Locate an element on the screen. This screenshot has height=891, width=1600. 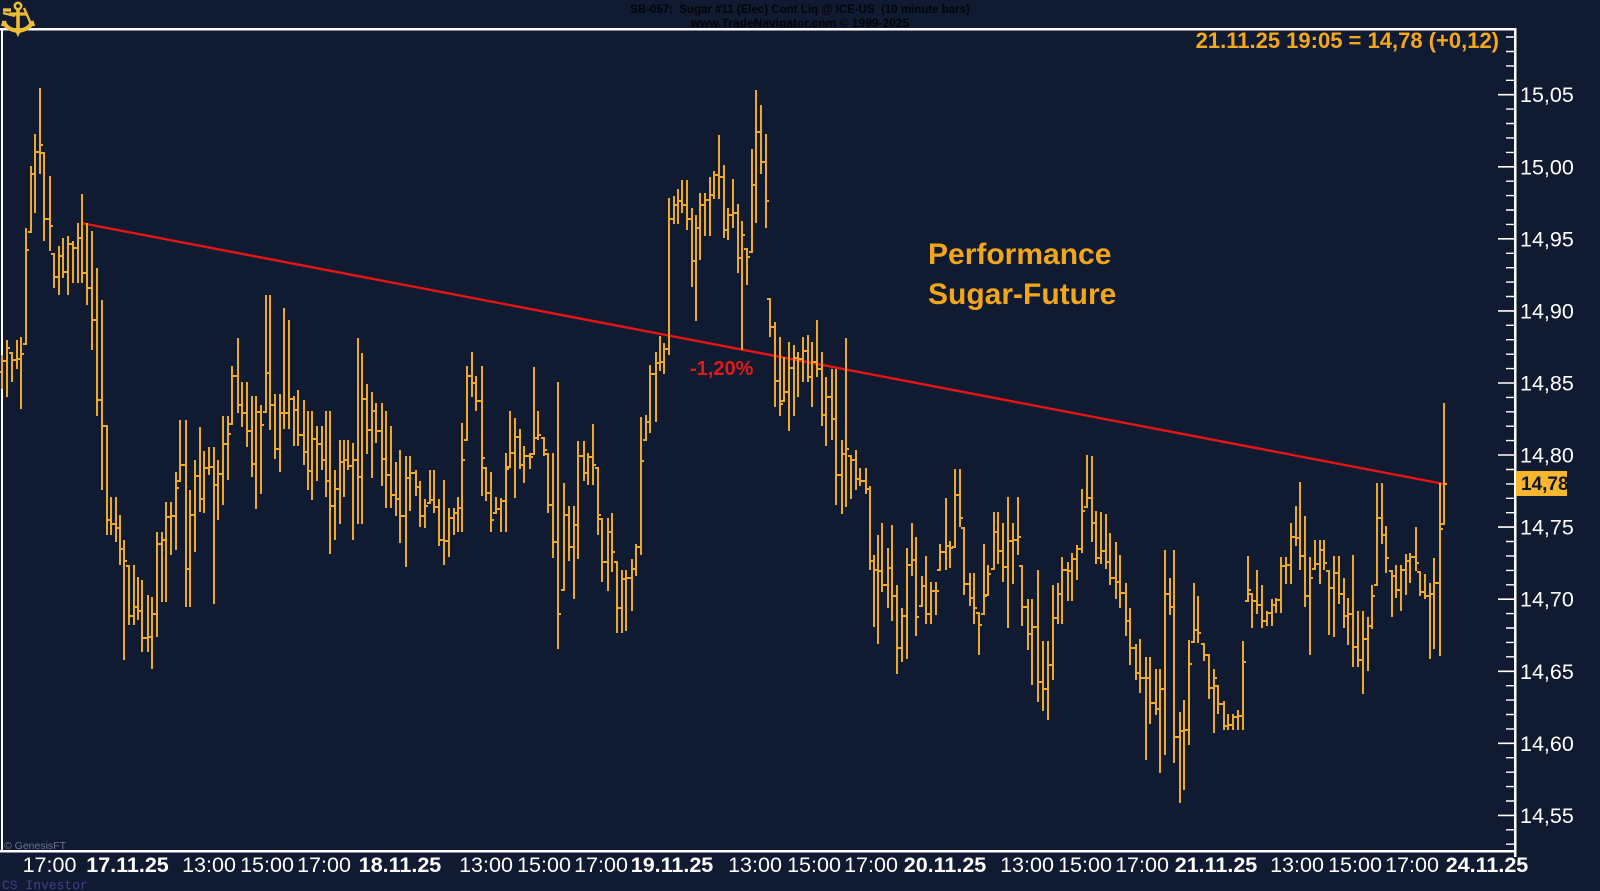
svg-text: © GenesisFT is located at coordinates (35, 846).